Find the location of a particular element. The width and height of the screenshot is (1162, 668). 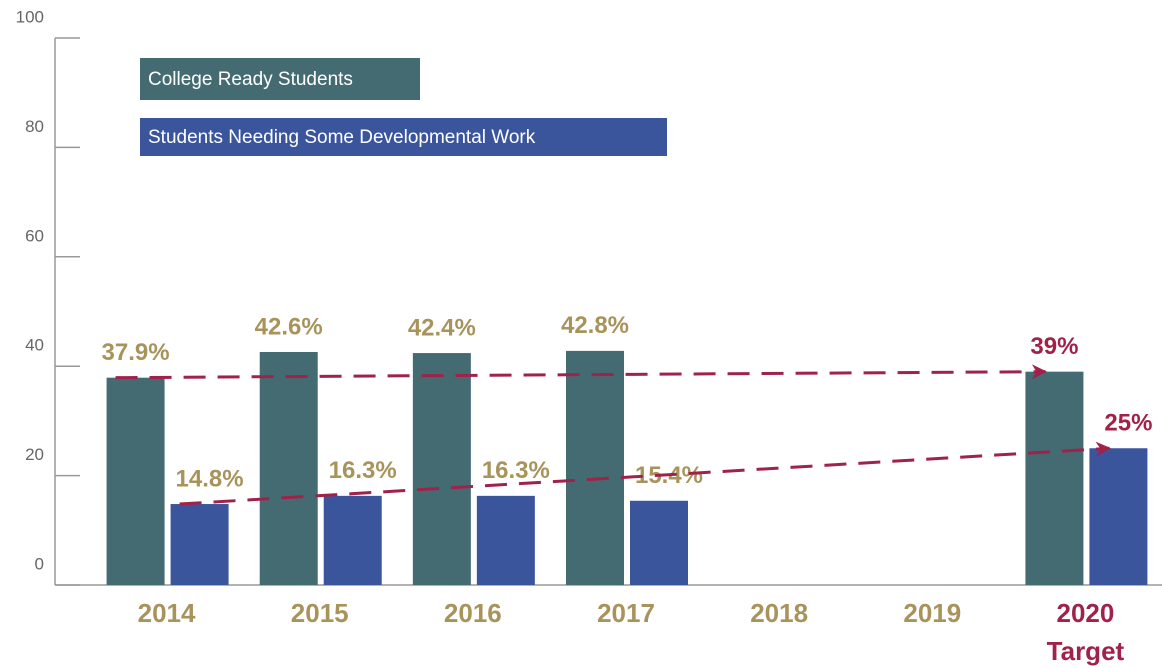

x-tick-label: 2019 is located at coordinates (932, 613).